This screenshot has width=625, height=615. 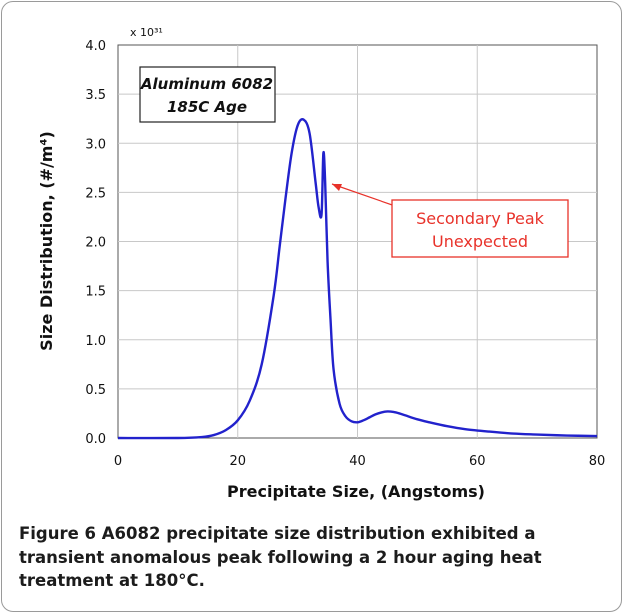 I want to click on x-axis-label: Precipitate Size, (Angstoms), so click(x=356, y=491).